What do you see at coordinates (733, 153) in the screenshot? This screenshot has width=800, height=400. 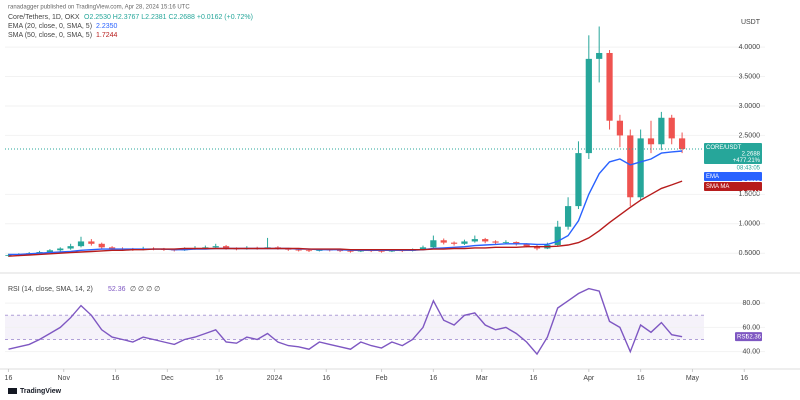 I see `price-tag` at bounding box center [733, 153].